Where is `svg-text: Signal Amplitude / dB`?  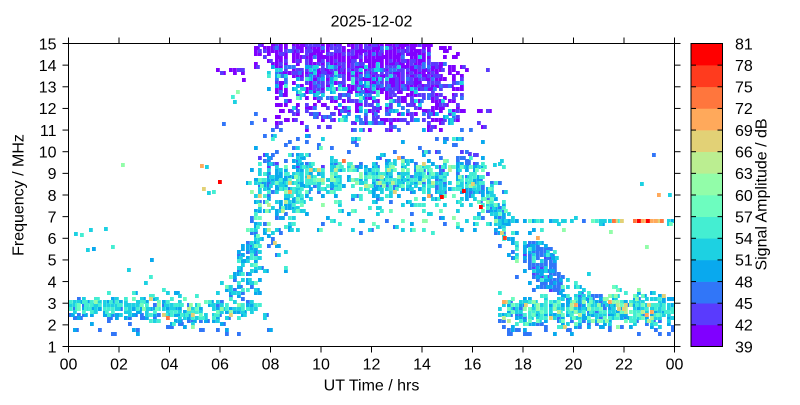
svg-text: Signal Amplitude / dB is located at coordinates (762, 194).